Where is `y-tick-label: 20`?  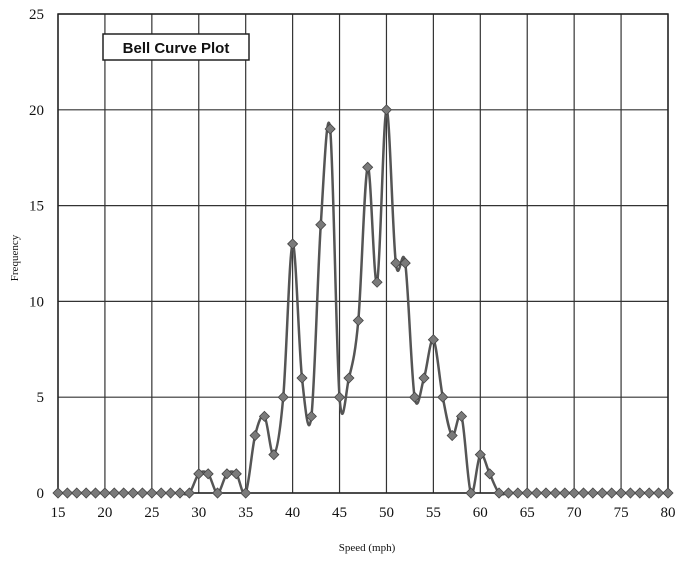
y-tick-label: 20 is located at coordinates (36, 111).